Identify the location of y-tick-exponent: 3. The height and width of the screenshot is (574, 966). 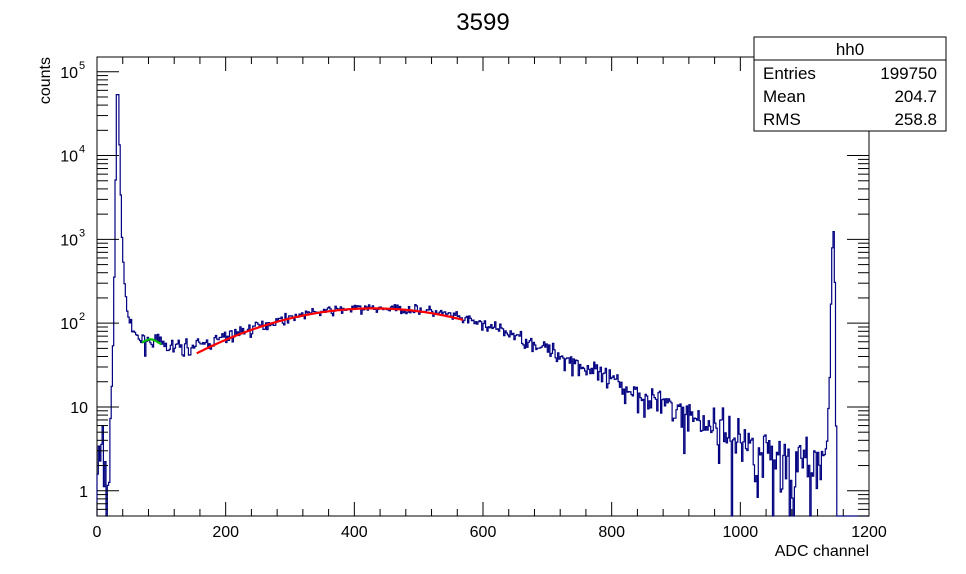
(82, 233).